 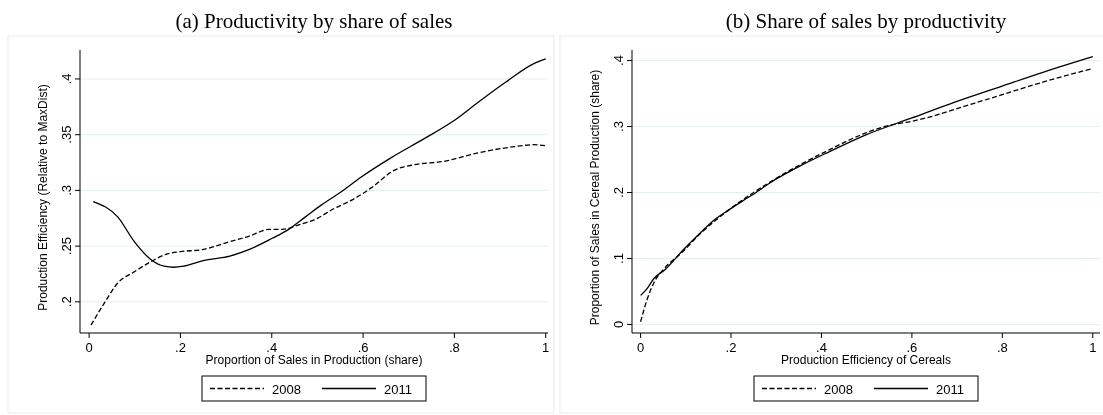 I want to click on chart-title: (a) Productivity by share of sales, so click(x=314, y=21).